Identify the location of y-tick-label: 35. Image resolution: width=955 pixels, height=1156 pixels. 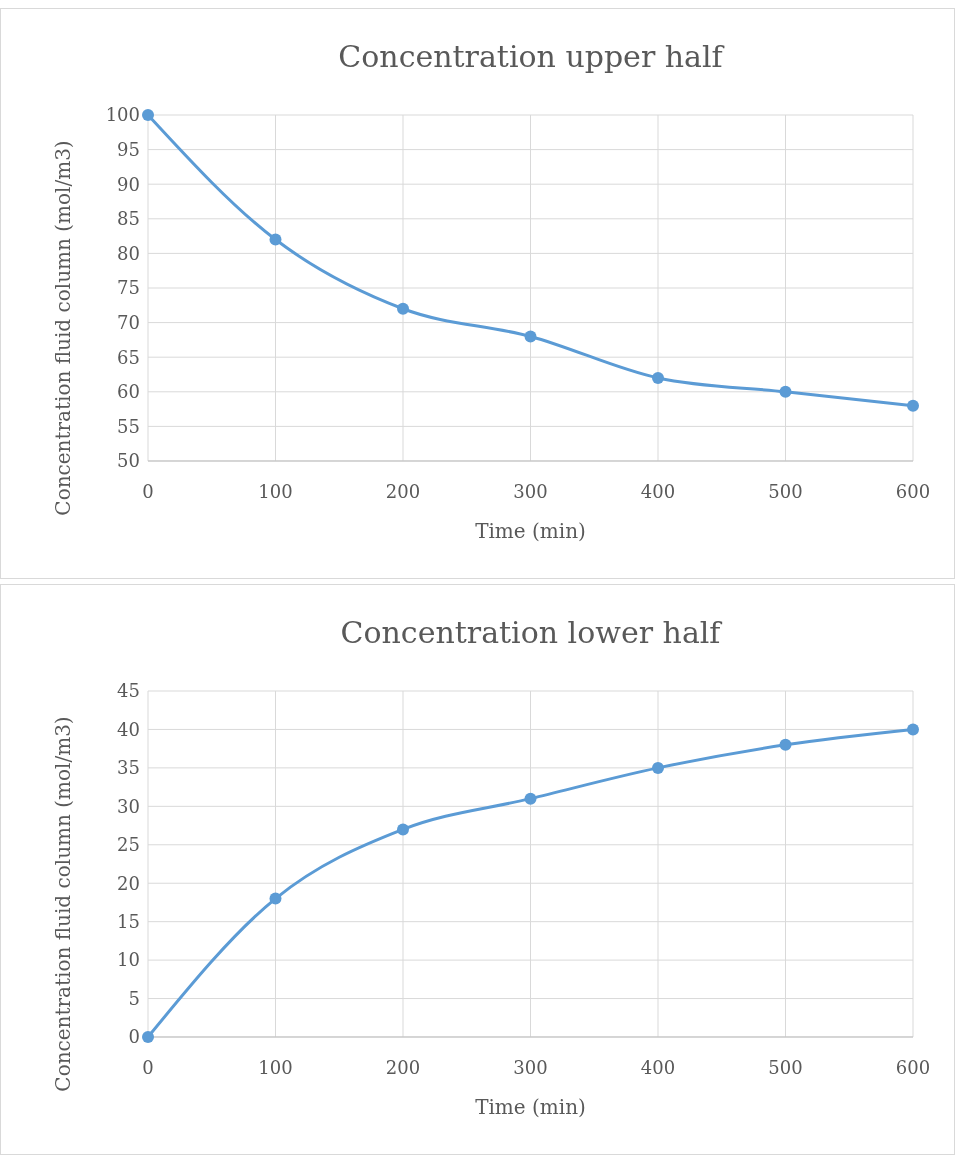
(128, 768).